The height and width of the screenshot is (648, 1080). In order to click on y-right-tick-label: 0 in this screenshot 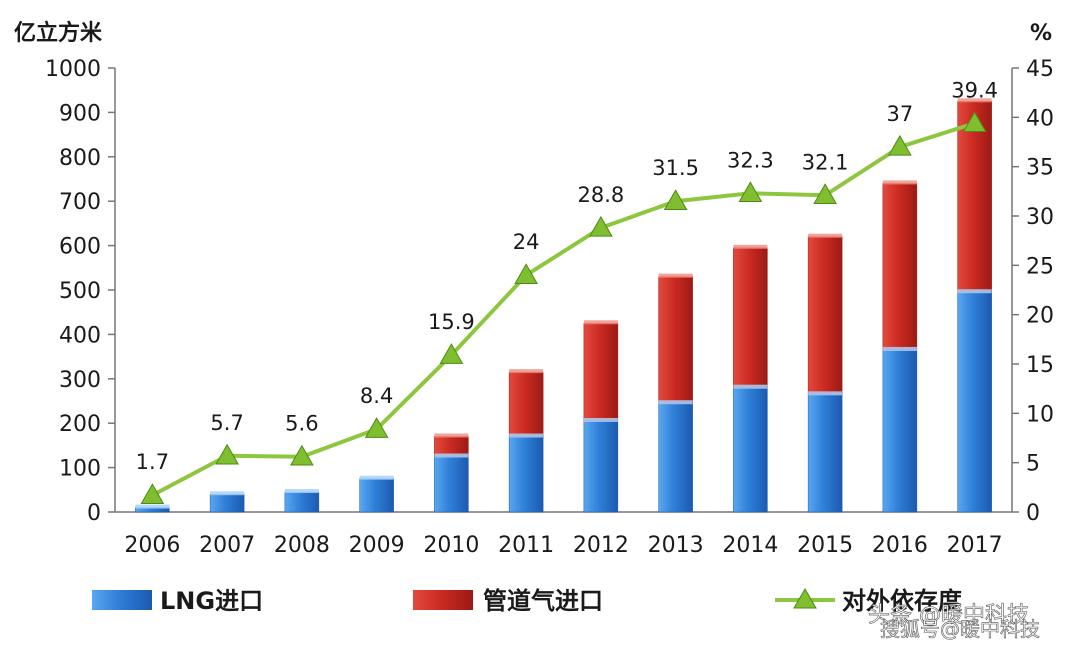, I will do `click(1033, 513)`.